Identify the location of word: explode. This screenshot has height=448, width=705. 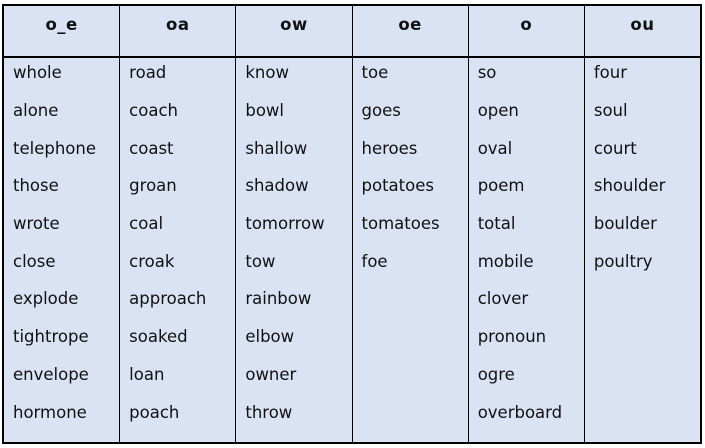
(46, 299).